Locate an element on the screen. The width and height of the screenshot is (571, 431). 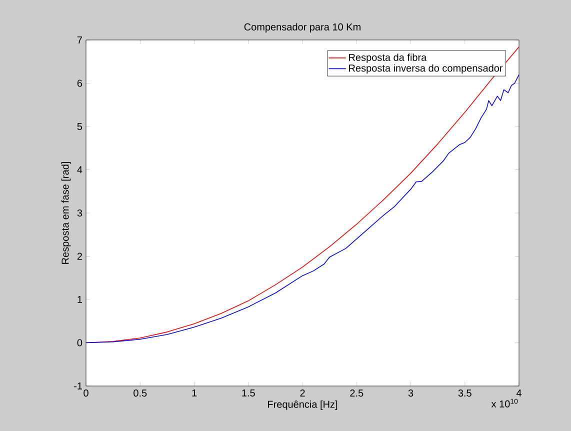
chart-title: Compensador para 10 Km is located at coordinates (302, 27).